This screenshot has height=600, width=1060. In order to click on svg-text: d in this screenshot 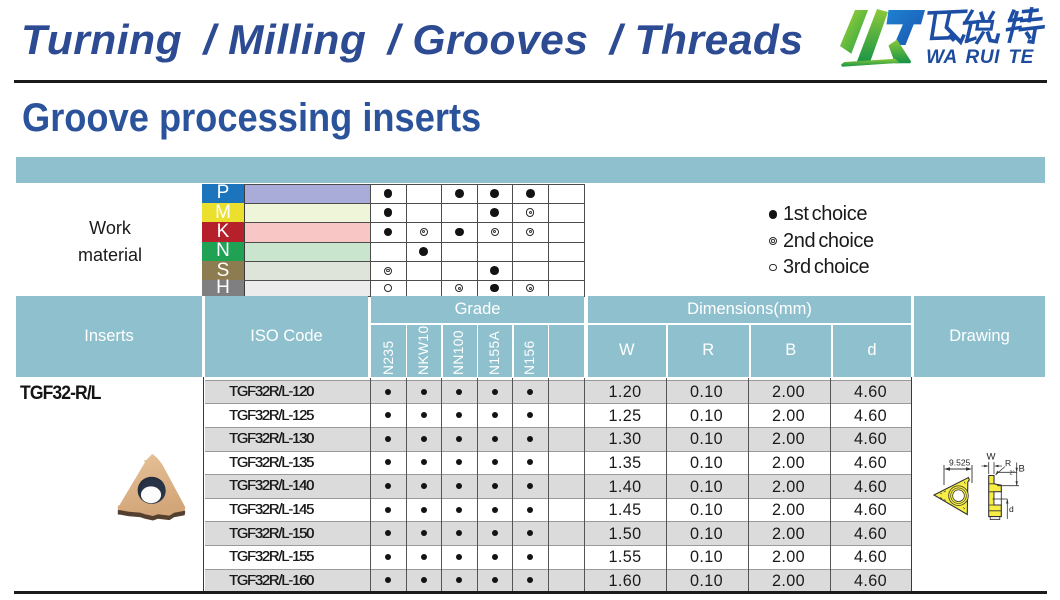, I will do `click(1011, 509)`.